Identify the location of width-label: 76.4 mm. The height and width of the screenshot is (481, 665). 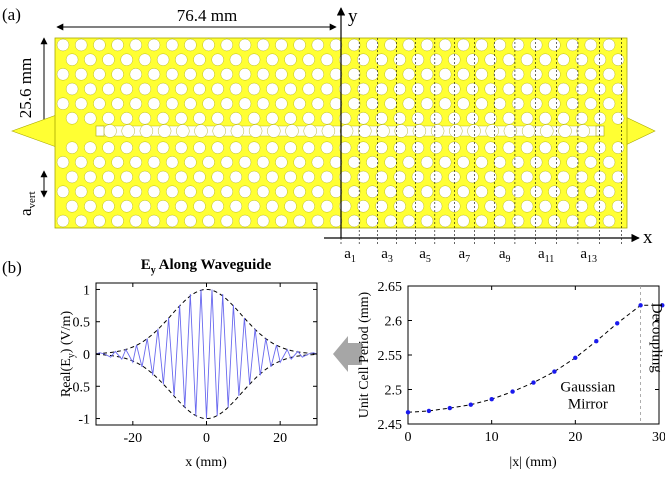
(207, 15).